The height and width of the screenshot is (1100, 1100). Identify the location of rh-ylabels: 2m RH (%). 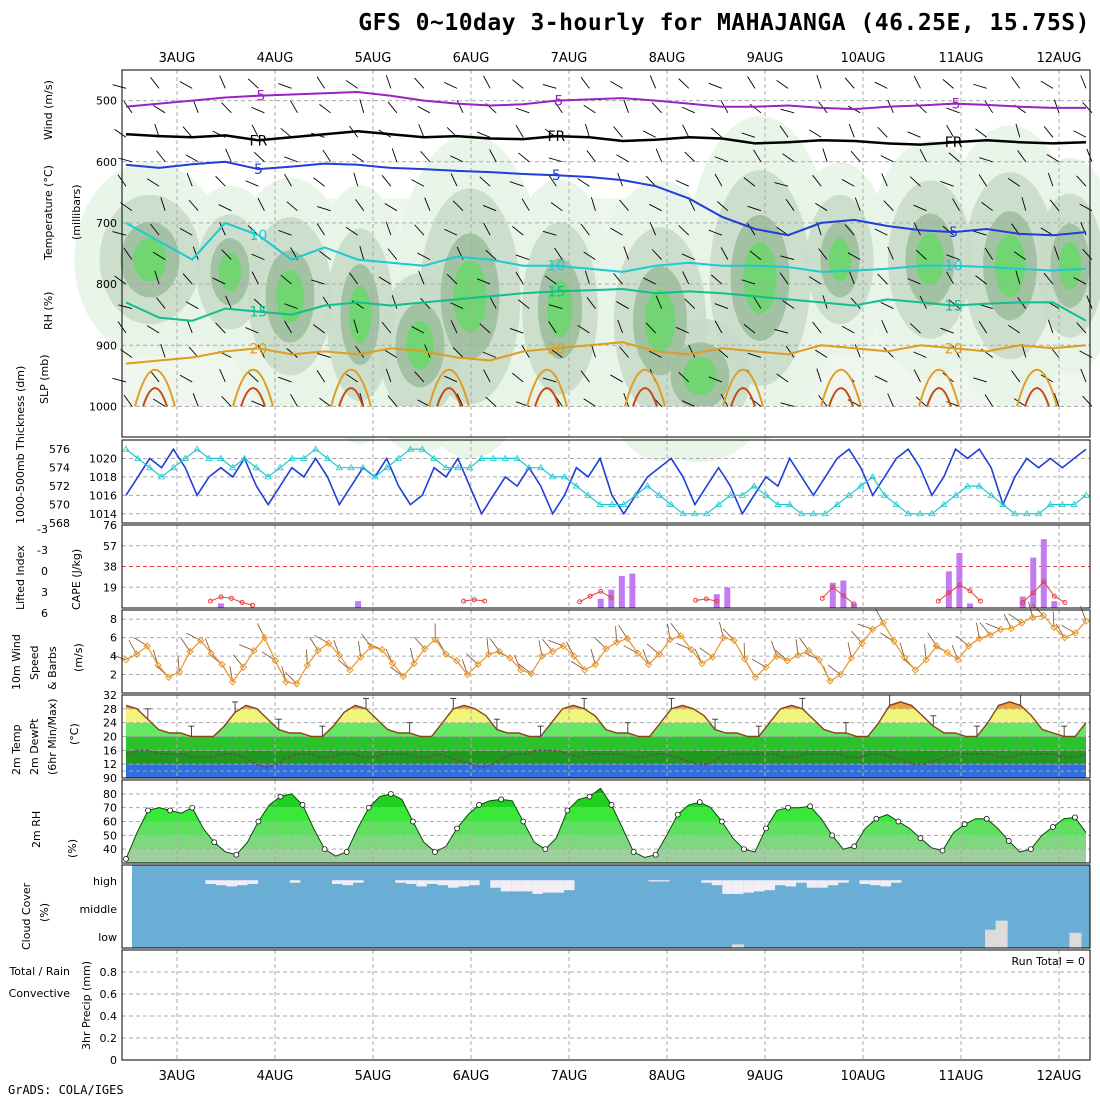
(54, 834).